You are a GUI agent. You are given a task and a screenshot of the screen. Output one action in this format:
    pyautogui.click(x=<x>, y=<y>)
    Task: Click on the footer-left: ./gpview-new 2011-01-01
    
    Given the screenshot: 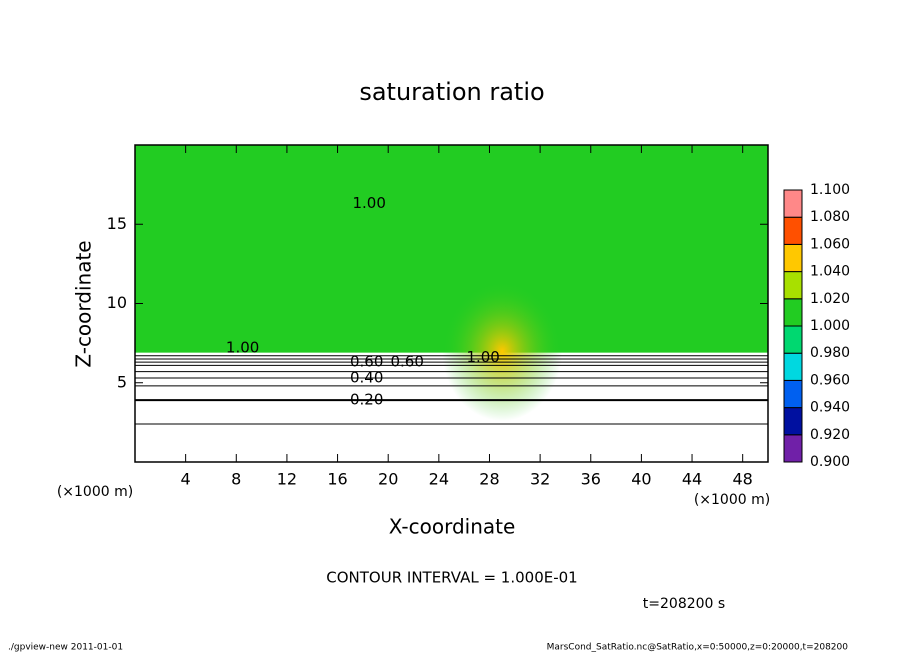 What is the action you would take?
    pyautogui.click(x=65, y=648)
    